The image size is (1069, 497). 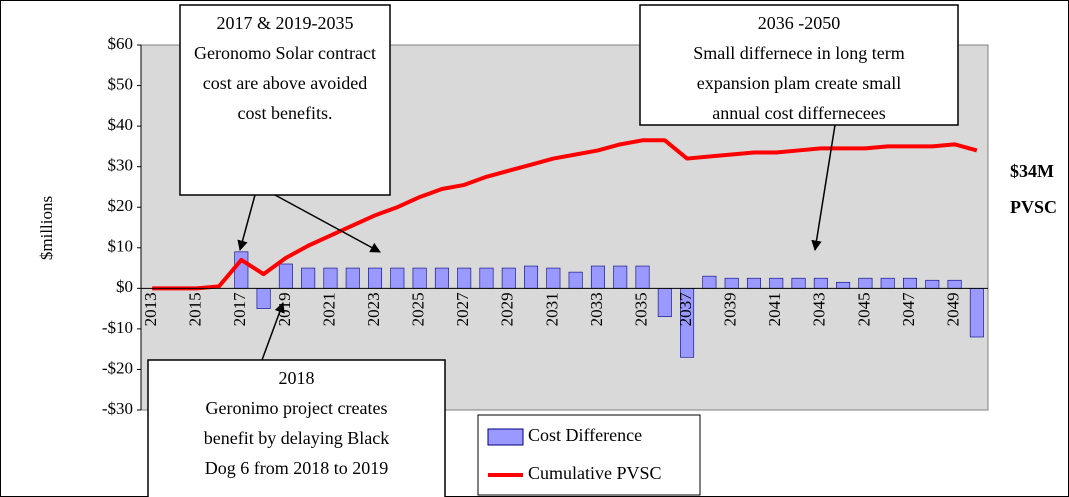 I want to click on x-tick-label: 2015, so click(x=195, y=309).